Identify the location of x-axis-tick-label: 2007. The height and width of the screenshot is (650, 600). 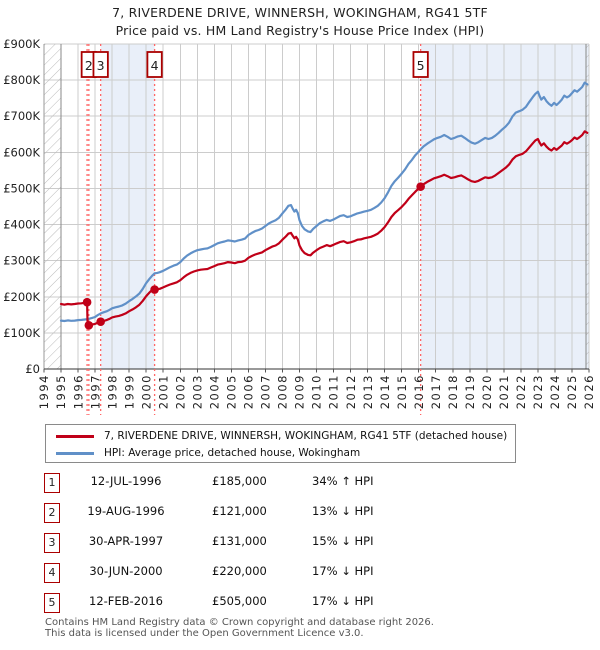
(266, 391).